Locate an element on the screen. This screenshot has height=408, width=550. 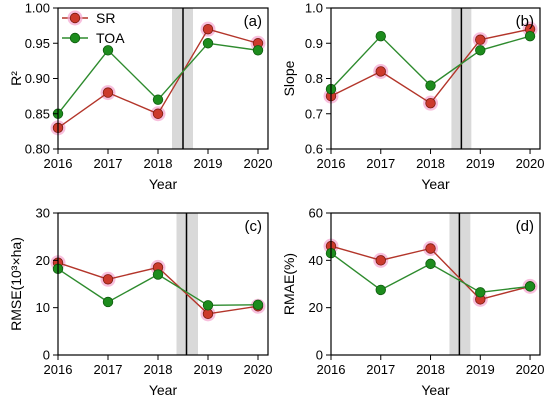
y-tick-label: 0.7 is located at coordinates (314, 113).